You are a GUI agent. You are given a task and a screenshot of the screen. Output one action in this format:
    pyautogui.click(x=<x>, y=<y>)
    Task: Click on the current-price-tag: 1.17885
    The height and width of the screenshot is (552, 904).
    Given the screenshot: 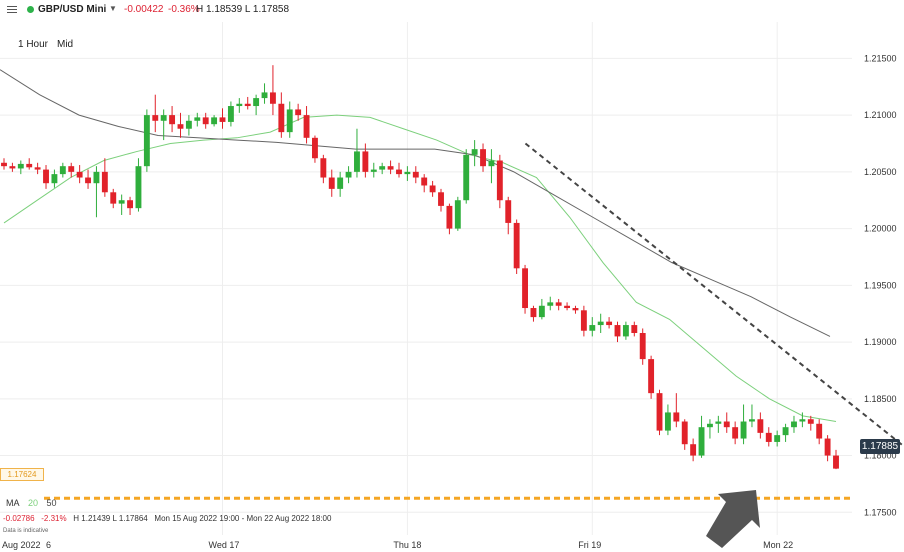 What is the action you would take?
    pyautogui.click(x=880, y=446)
    